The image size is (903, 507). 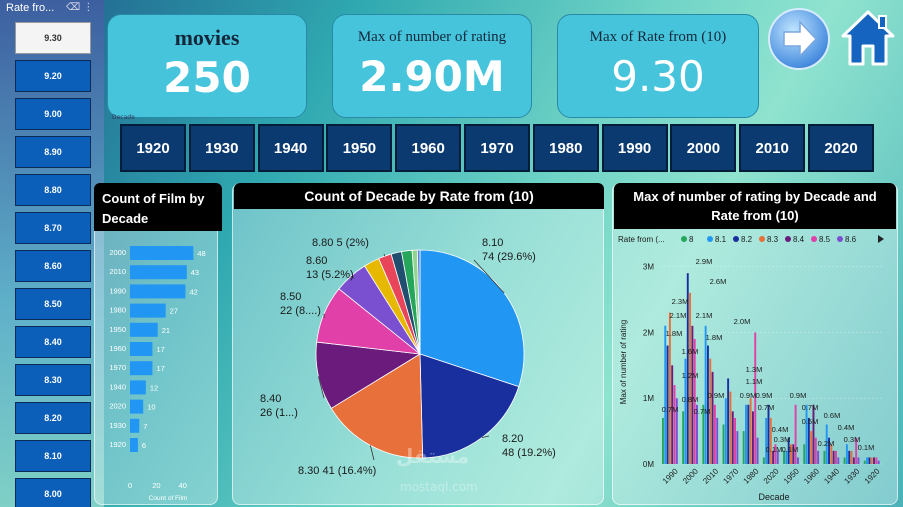 What do you see at coordinates (721, 239) in the screenshot?
I see `legend-entry-8-1: 8.1` at bounding box center [721, 239].